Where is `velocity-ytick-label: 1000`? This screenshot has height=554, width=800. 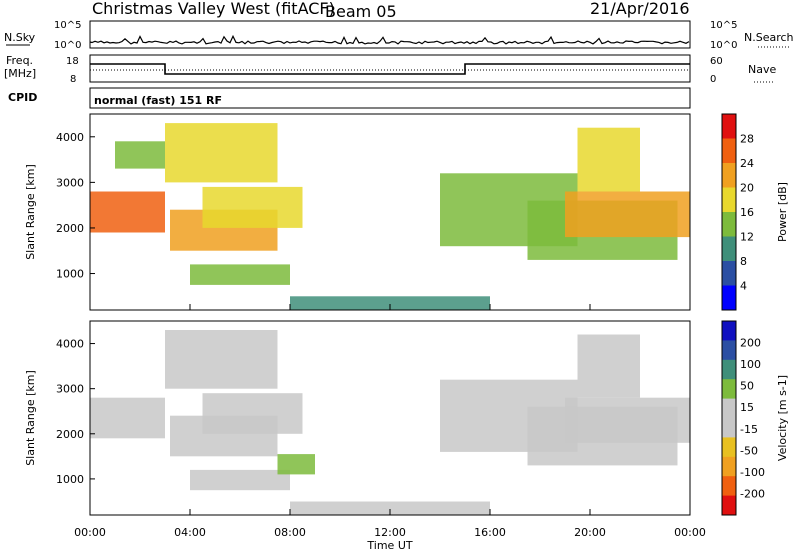 velocity-ytick-label: 1000 is located at coordinates (70, 479).